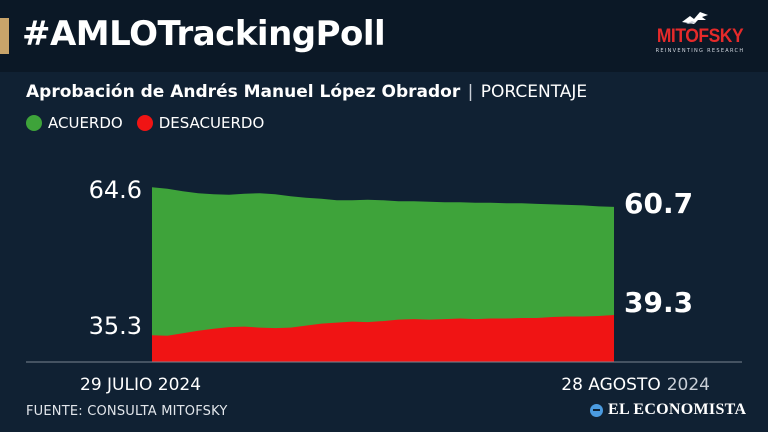 The image size is (768, 432). Describe the element at coordinates (700, 51) in the screenshot. I see `logo-tagline: REINVENTING RESEARCH` at that location.